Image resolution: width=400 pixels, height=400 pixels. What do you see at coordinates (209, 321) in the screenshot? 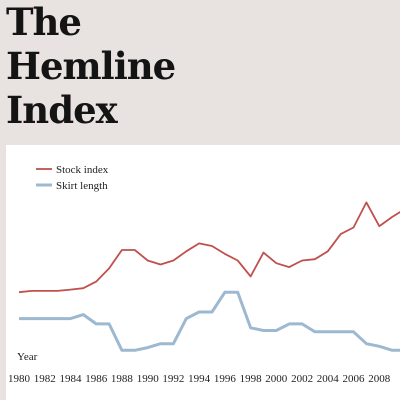
I see `series-line-skirt-length` at bounding box center [209, 321].